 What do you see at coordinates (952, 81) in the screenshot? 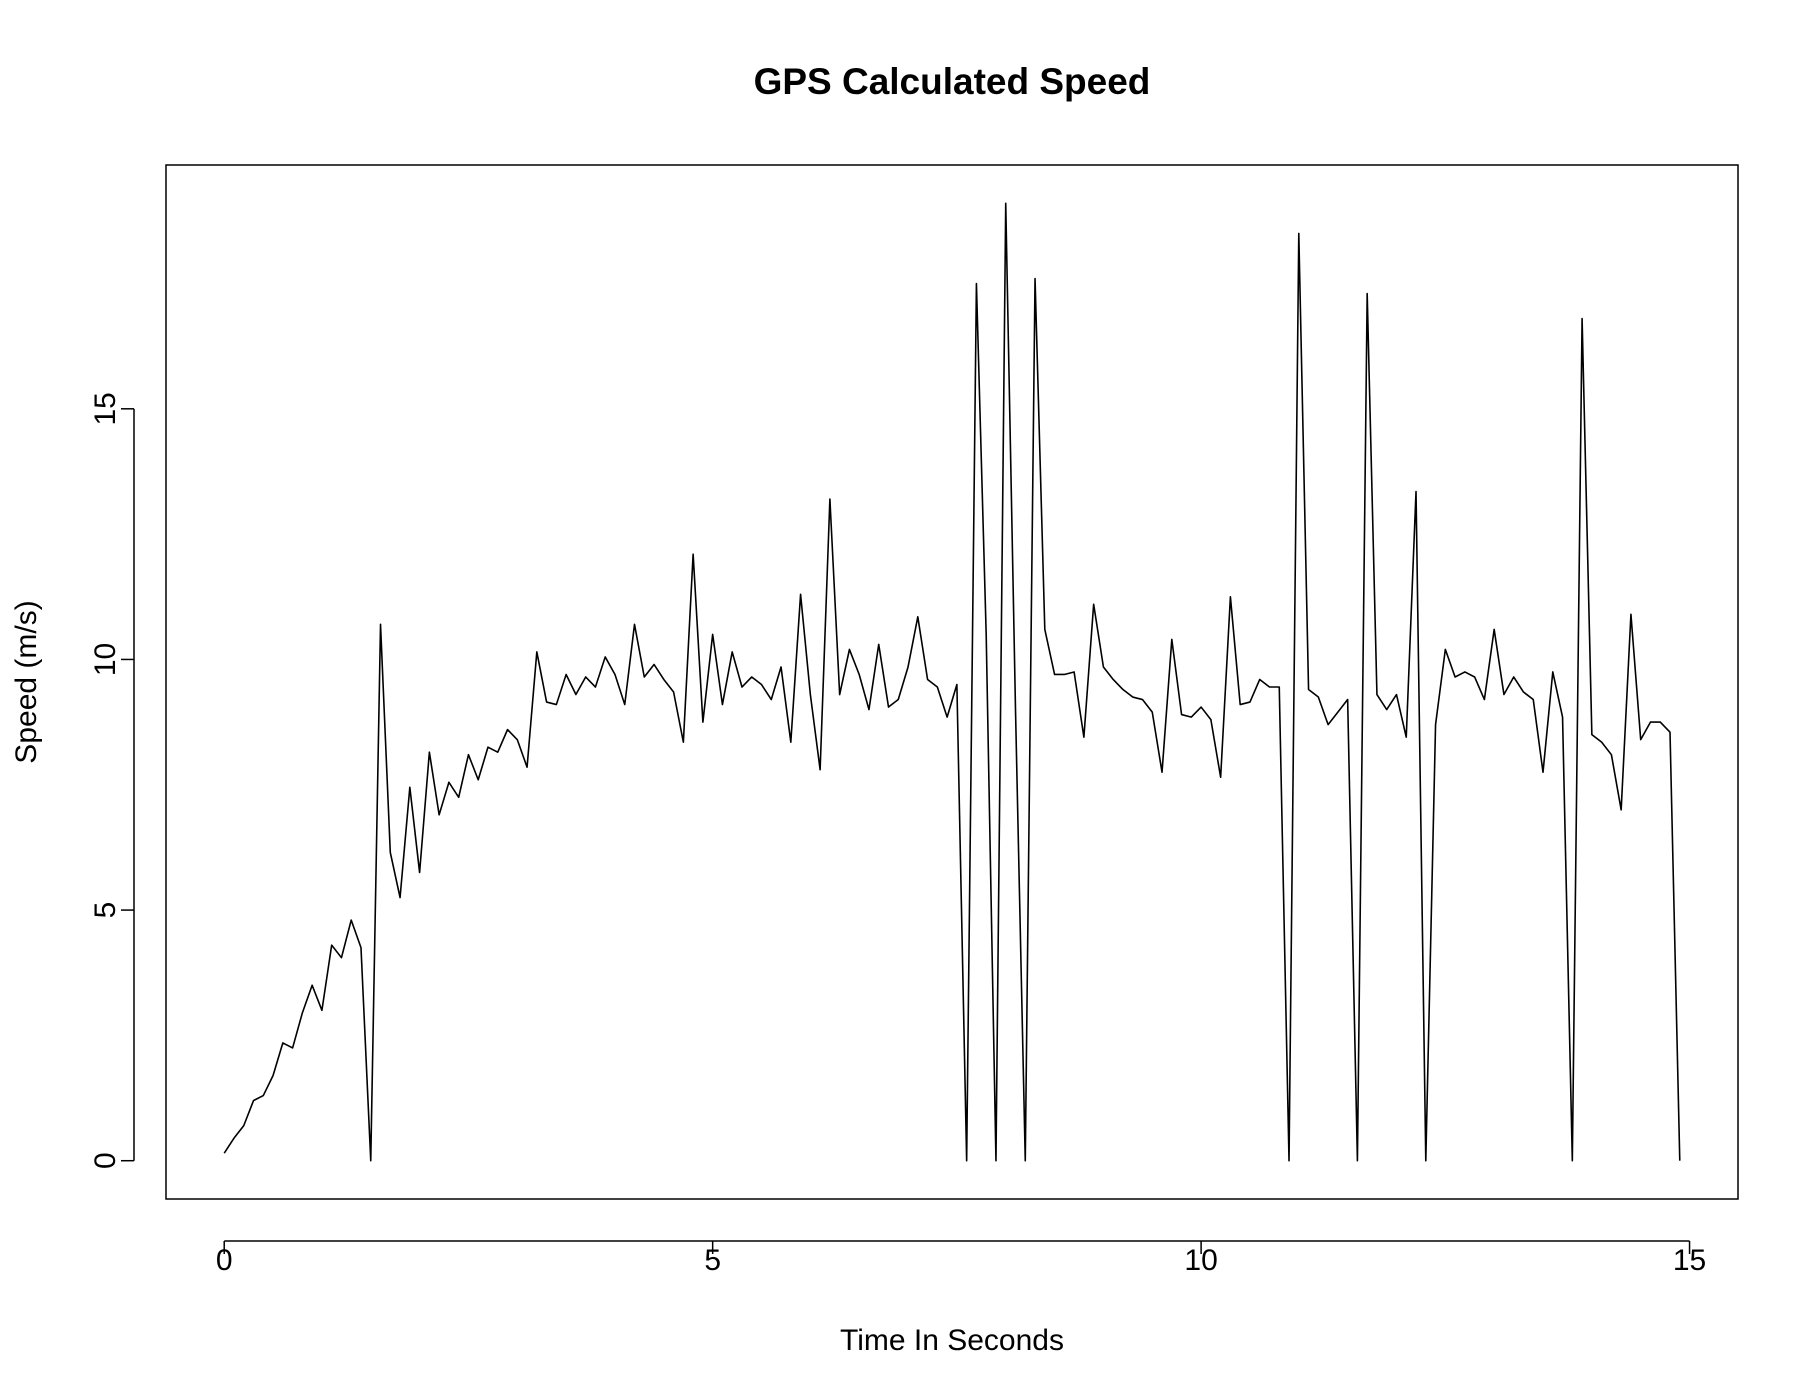
I see `chart-title: GPS Calculated Speed` at bounding box center [952, 81].